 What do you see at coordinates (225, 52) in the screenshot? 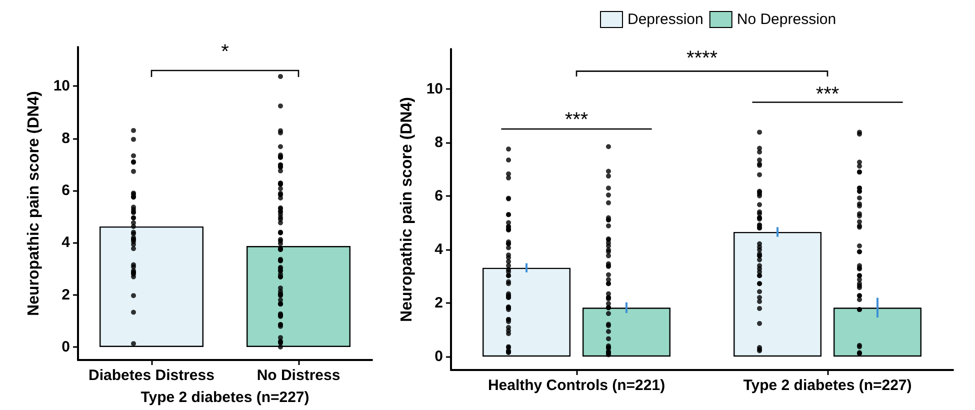
I see `annotation: *` at bounding box center [225, 52].